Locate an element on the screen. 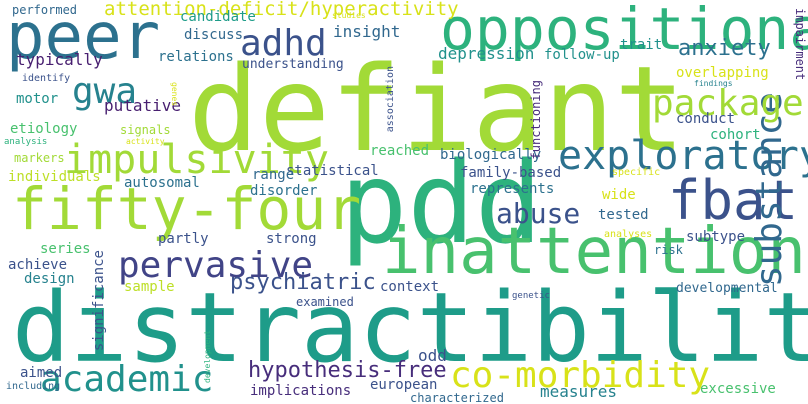  word-performed: performed is located at coordinates (45, 10).